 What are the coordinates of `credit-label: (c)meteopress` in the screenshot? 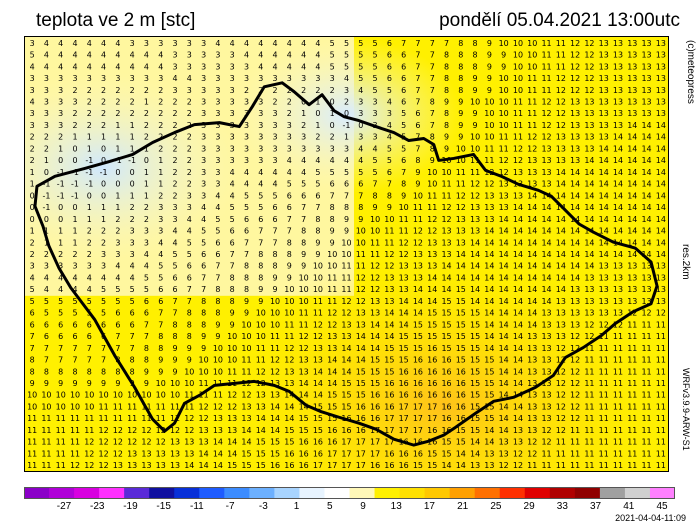 It's located at (690, 72).